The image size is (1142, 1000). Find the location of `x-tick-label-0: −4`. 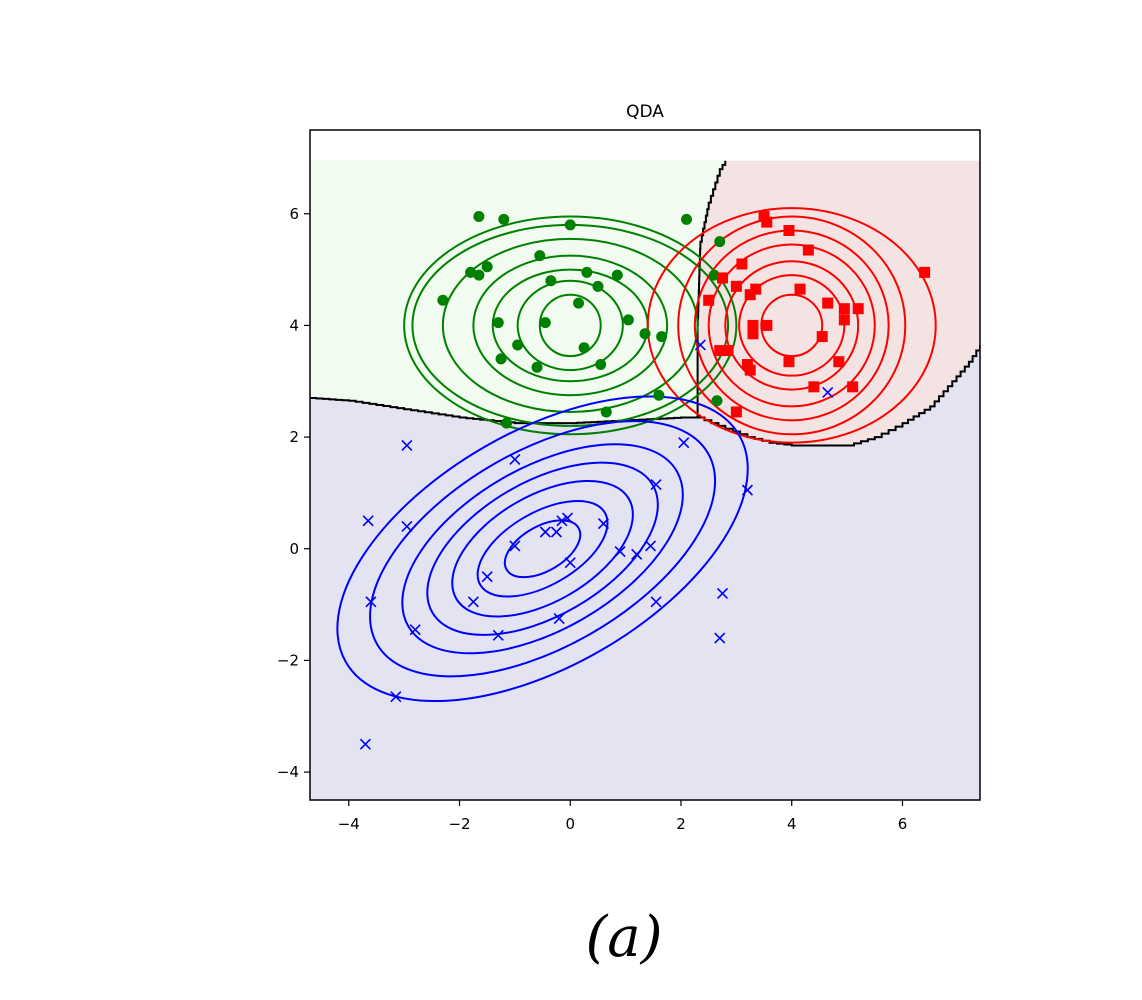

x-tick-label-0: −4 is located at coordinates (349, 824).